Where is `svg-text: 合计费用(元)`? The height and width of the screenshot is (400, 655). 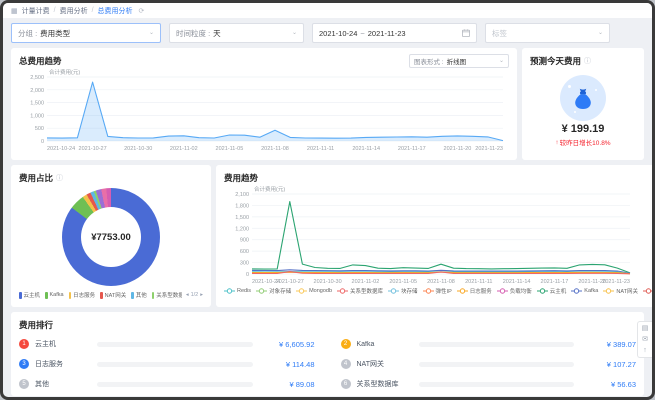 svg-text: 合计费用(元) is located at coordinates (269, 189).